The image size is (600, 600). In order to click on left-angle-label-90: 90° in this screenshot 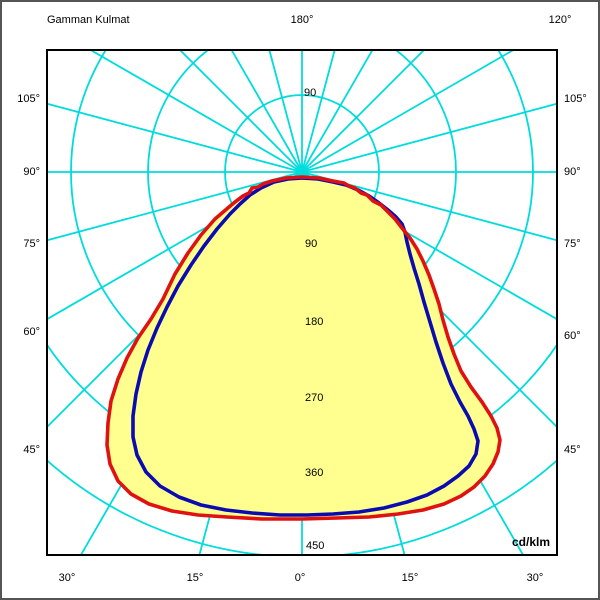, I will do `click(31, 172)`.